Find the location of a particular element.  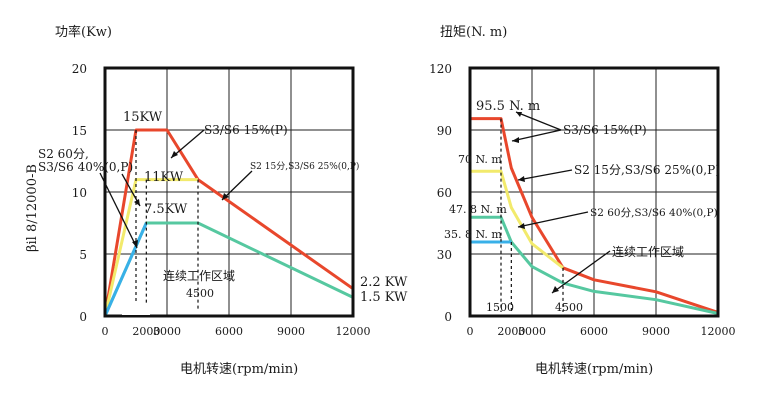

torque-y-tick-label: 0 is located at coordinates (448, 317).